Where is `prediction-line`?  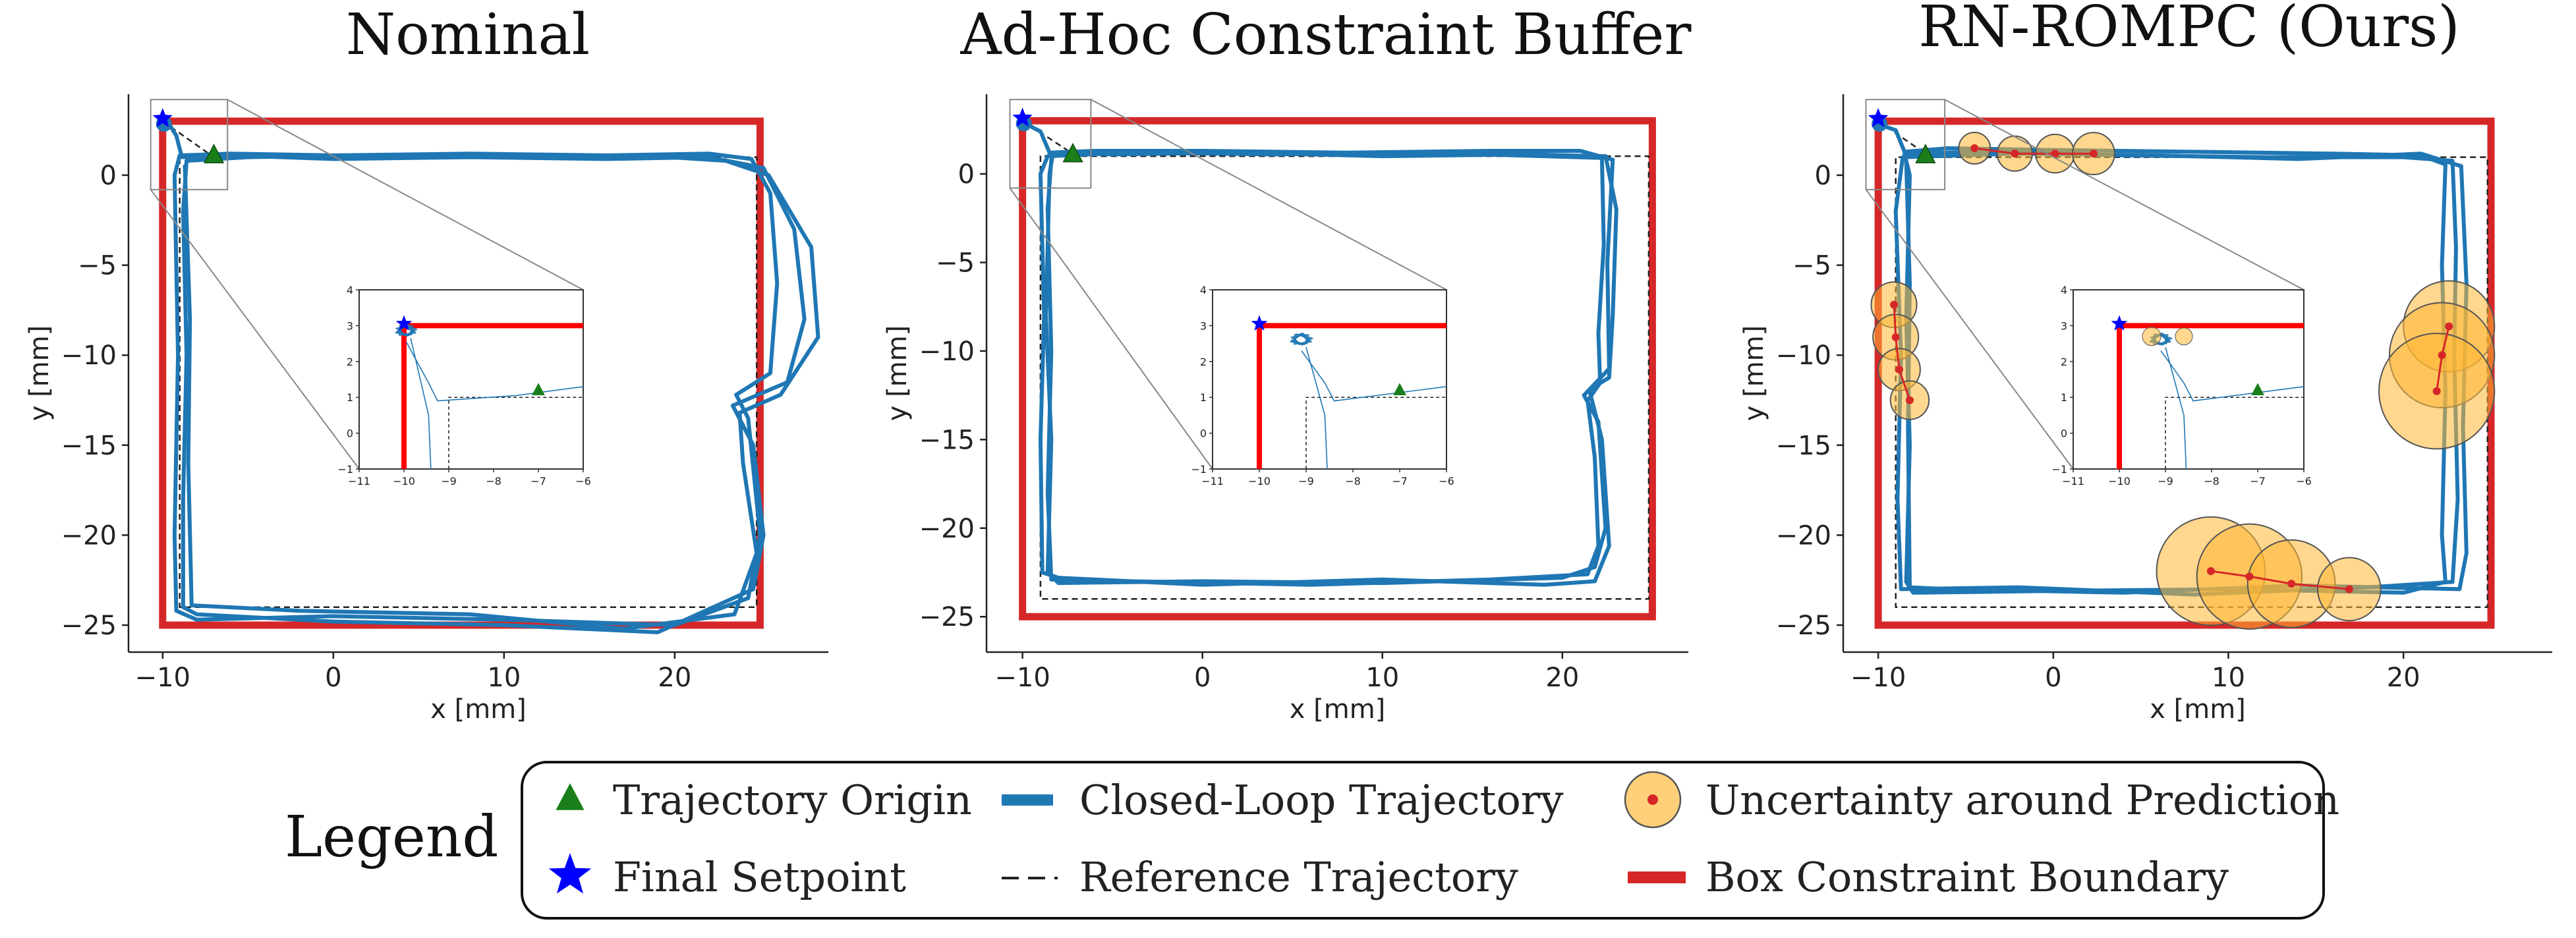
prediction-line is located at coordinates (2034, 151).